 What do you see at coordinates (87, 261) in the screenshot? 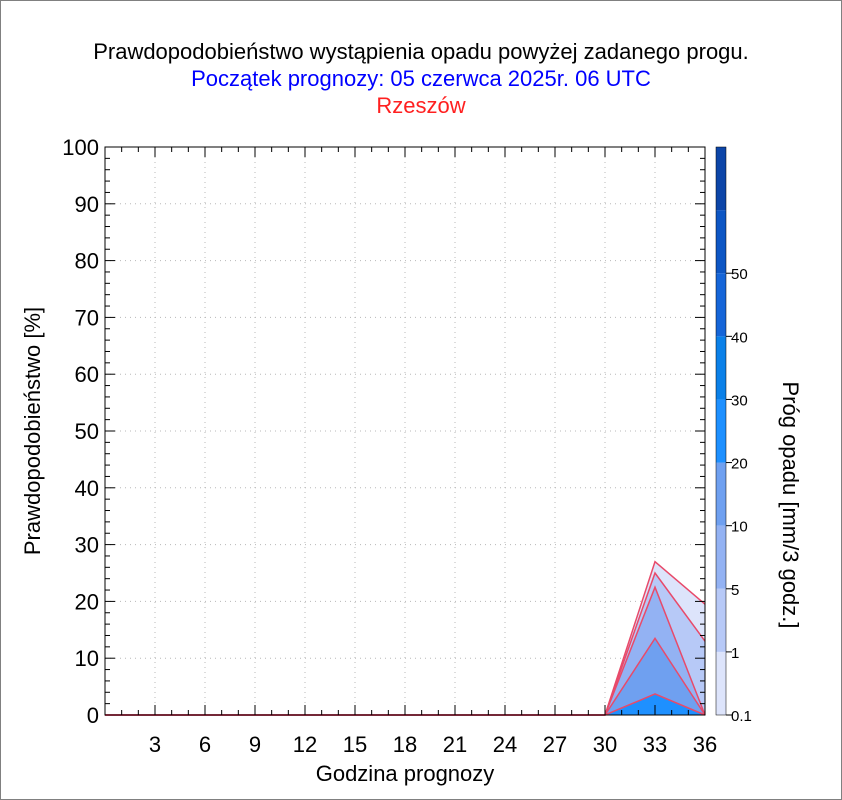
I see `y-tick-label: 80` at bounding box center [87, 261].